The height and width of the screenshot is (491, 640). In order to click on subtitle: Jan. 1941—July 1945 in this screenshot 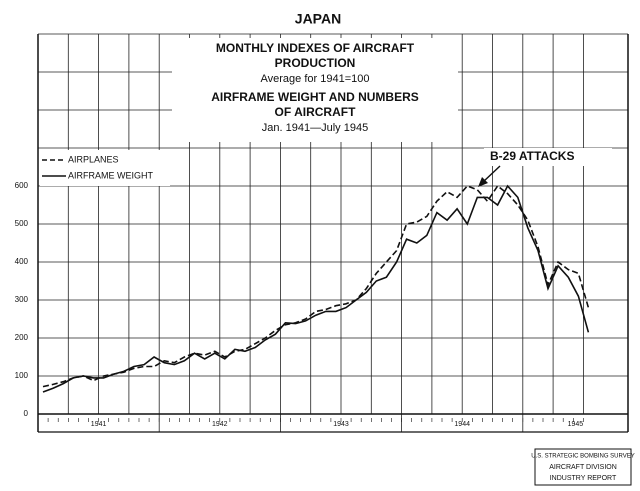, I will do `click(315, 128)`.